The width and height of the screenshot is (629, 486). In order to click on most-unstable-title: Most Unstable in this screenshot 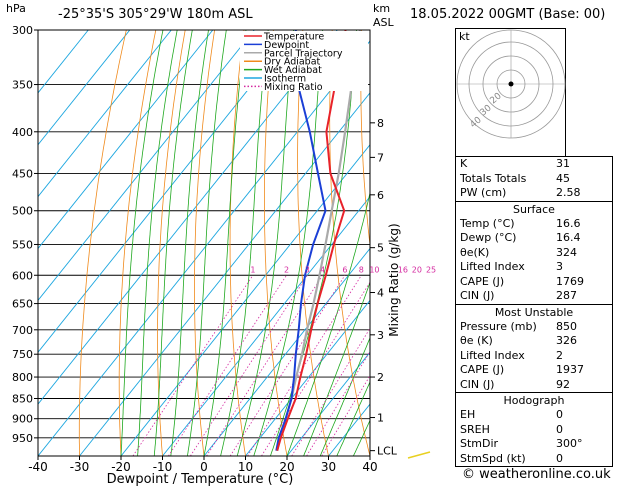, I will do `click(534, 312)`.